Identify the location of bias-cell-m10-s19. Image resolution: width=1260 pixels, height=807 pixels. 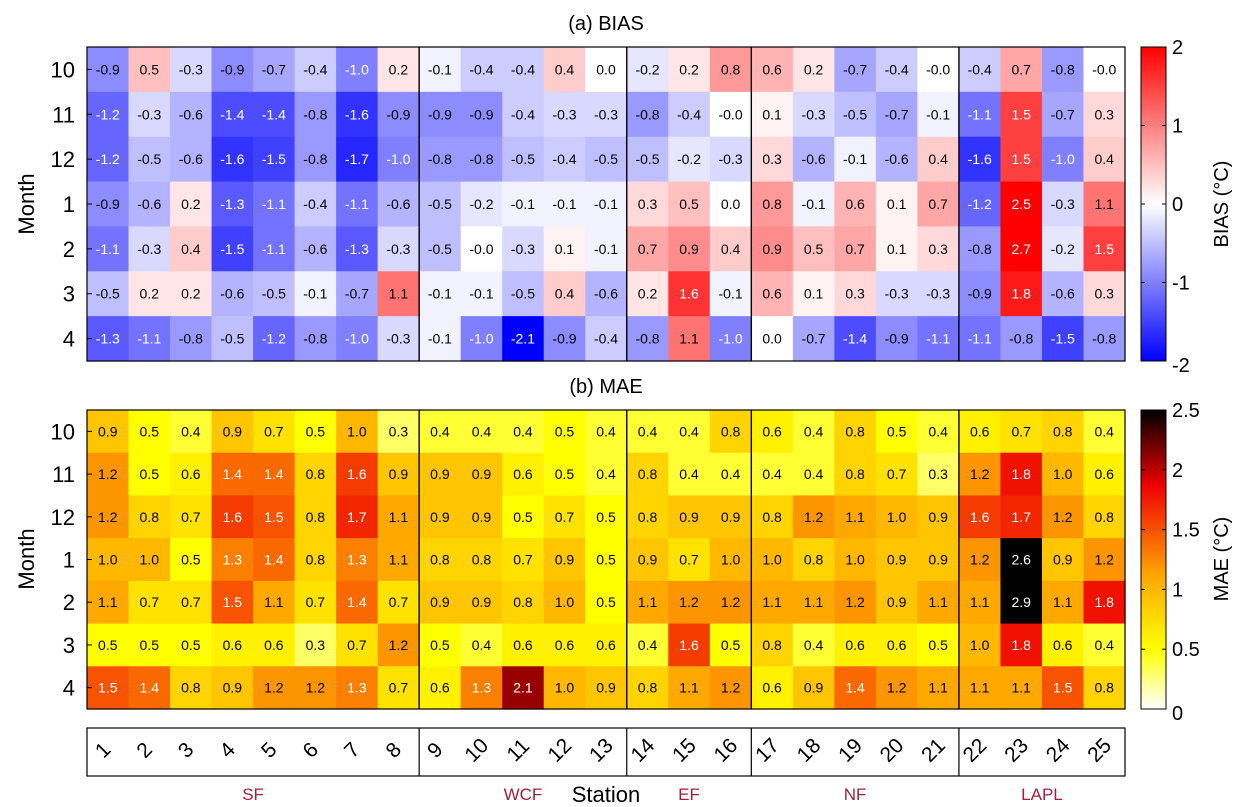
(855, 70).